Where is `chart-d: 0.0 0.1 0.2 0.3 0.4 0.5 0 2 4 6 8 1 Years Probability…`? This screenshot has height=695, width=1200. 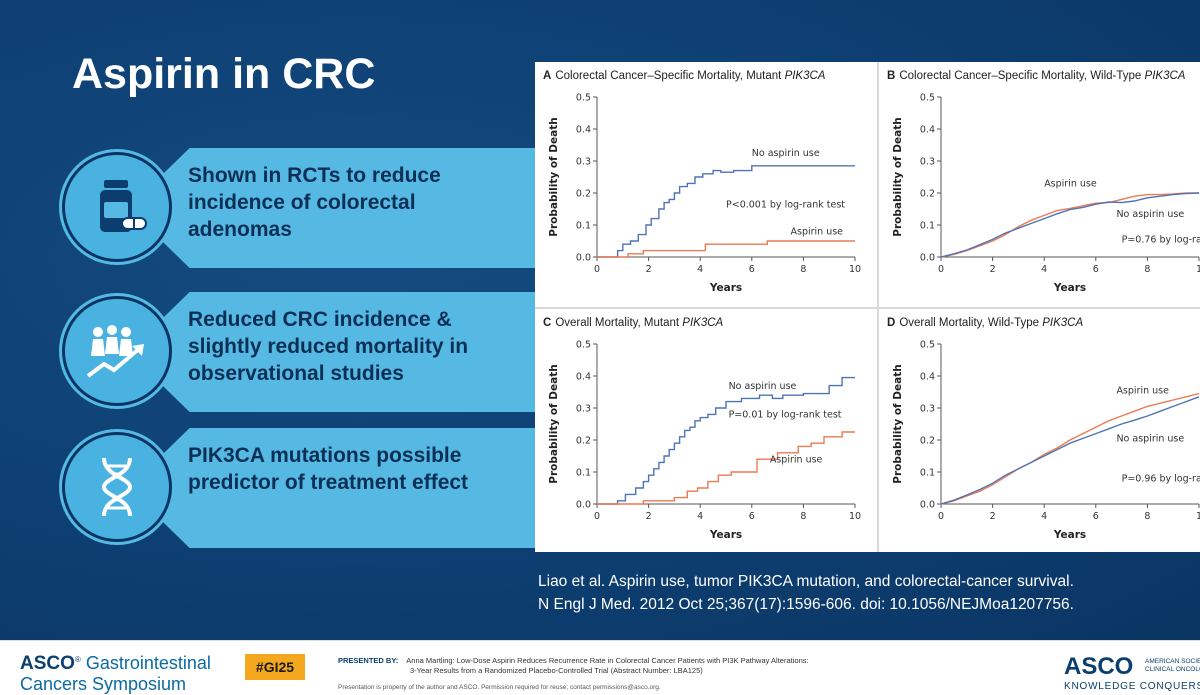
chart-d: 0.0 0.1 0.2 0.3 0.4 0.5 0 2 4 6 8 1 Years Probability… is located at coordinates (1046, 441).